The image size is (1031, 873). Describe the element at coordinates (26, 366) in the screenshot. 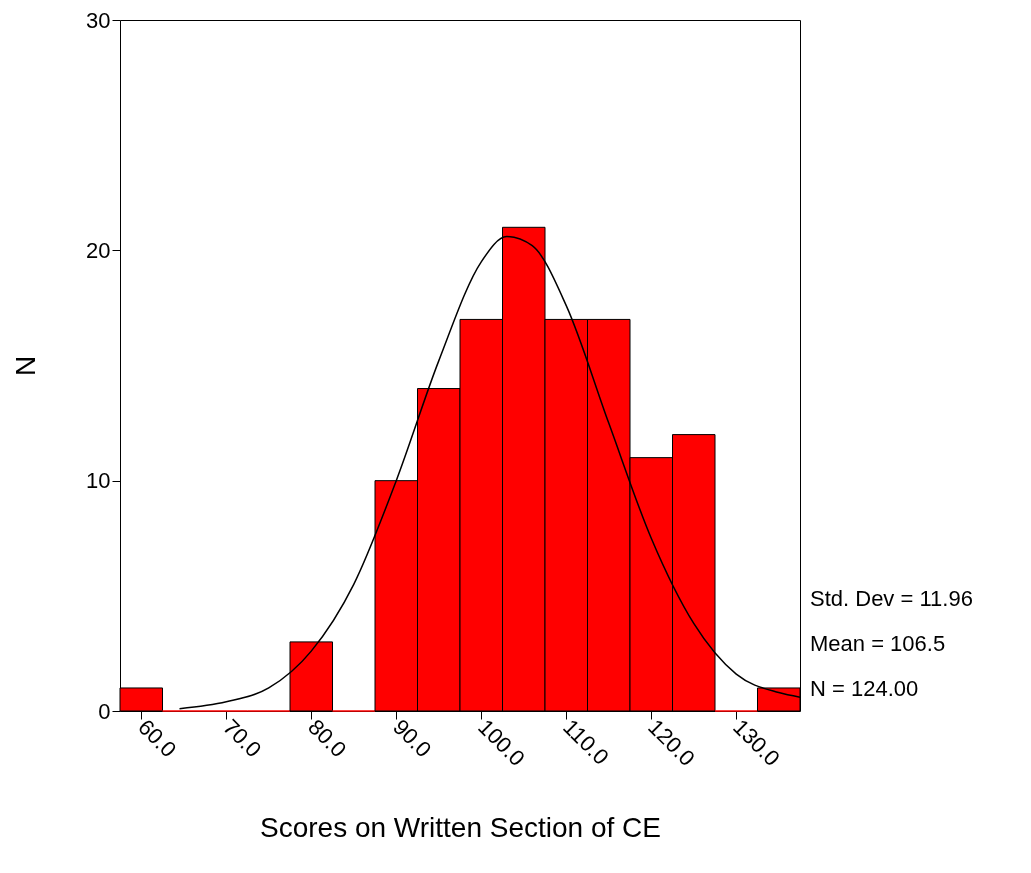

I see `y-axis-title: N` at that location.